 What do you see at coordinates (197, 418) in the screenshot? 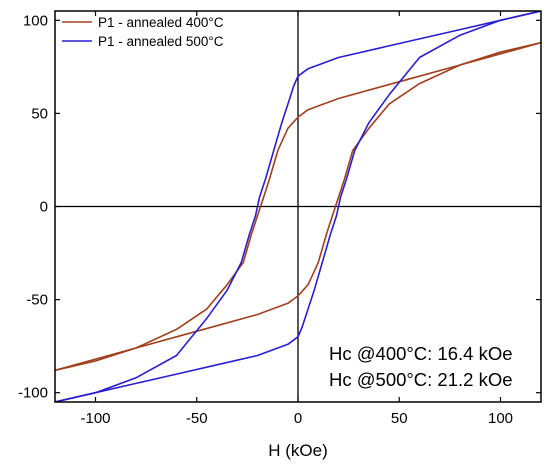
I see `x-tick-label: -50` at bounding box center [197, 418].